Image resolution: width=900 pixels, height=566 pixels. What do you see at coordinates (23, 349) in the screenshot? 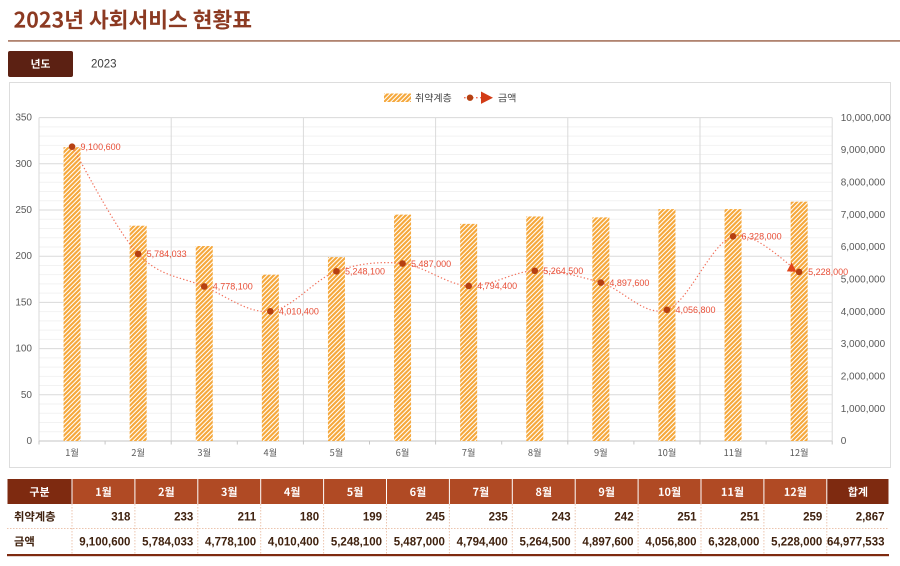
I see `svg-text: 100` at bounding box center [23, 349].